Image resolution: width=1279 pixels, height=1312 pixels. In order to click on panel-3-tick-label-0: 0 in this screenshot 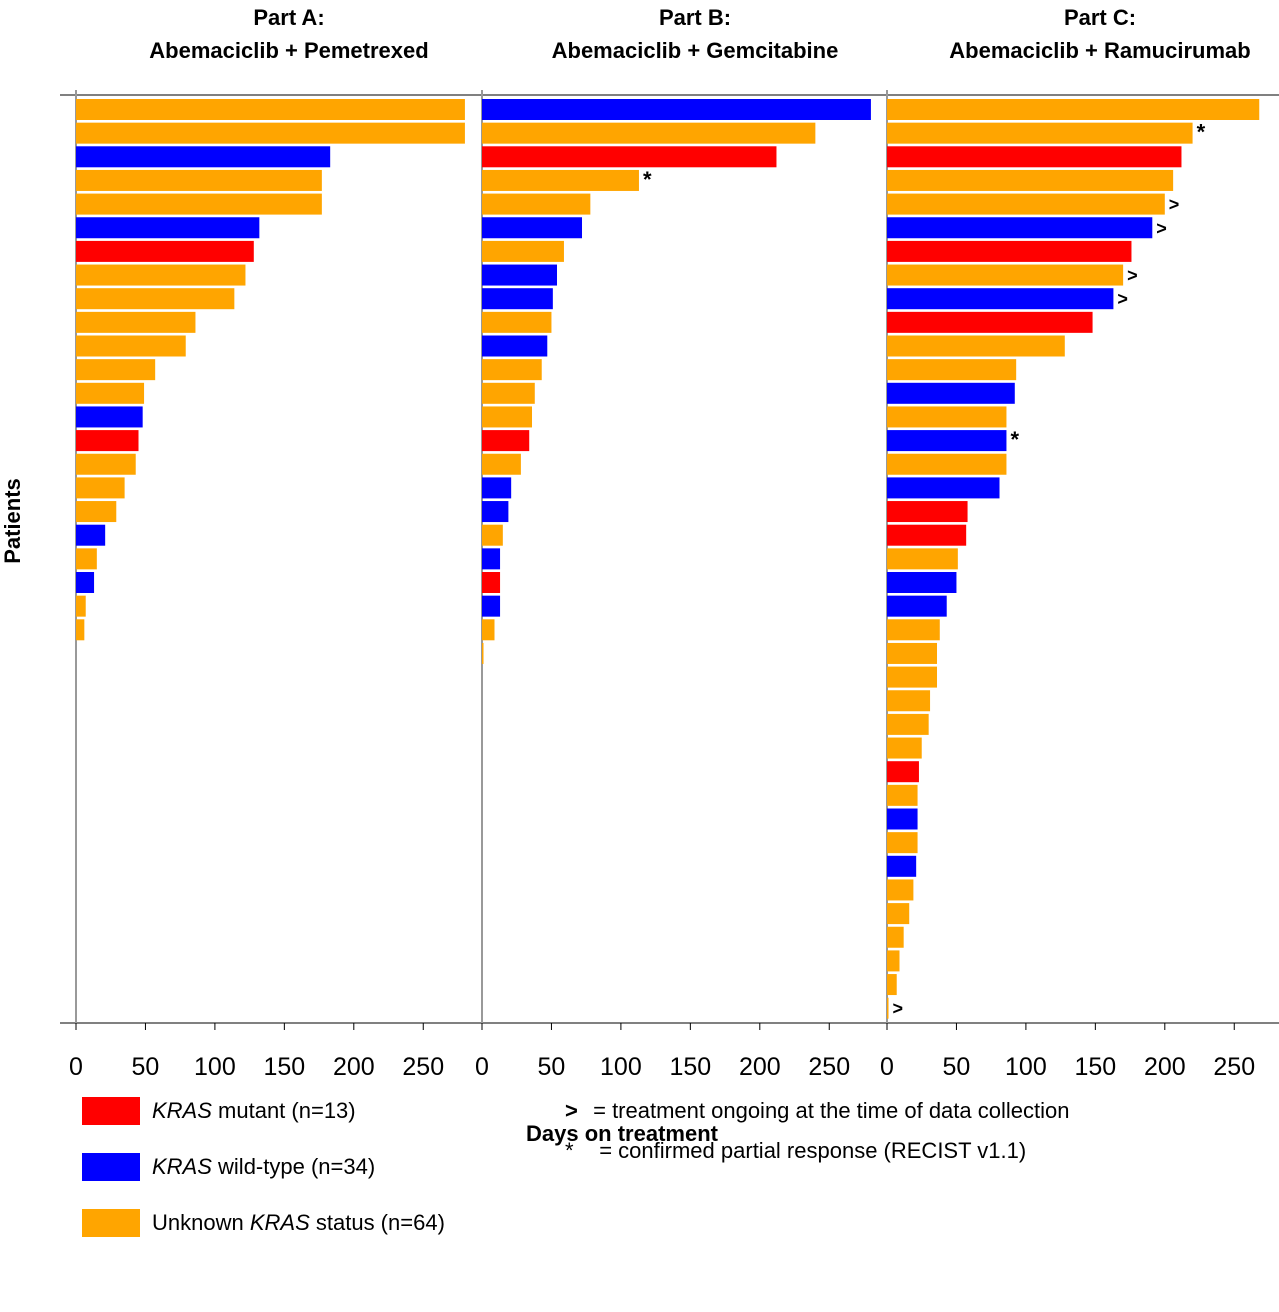, I will do `click(887, 1067)`.